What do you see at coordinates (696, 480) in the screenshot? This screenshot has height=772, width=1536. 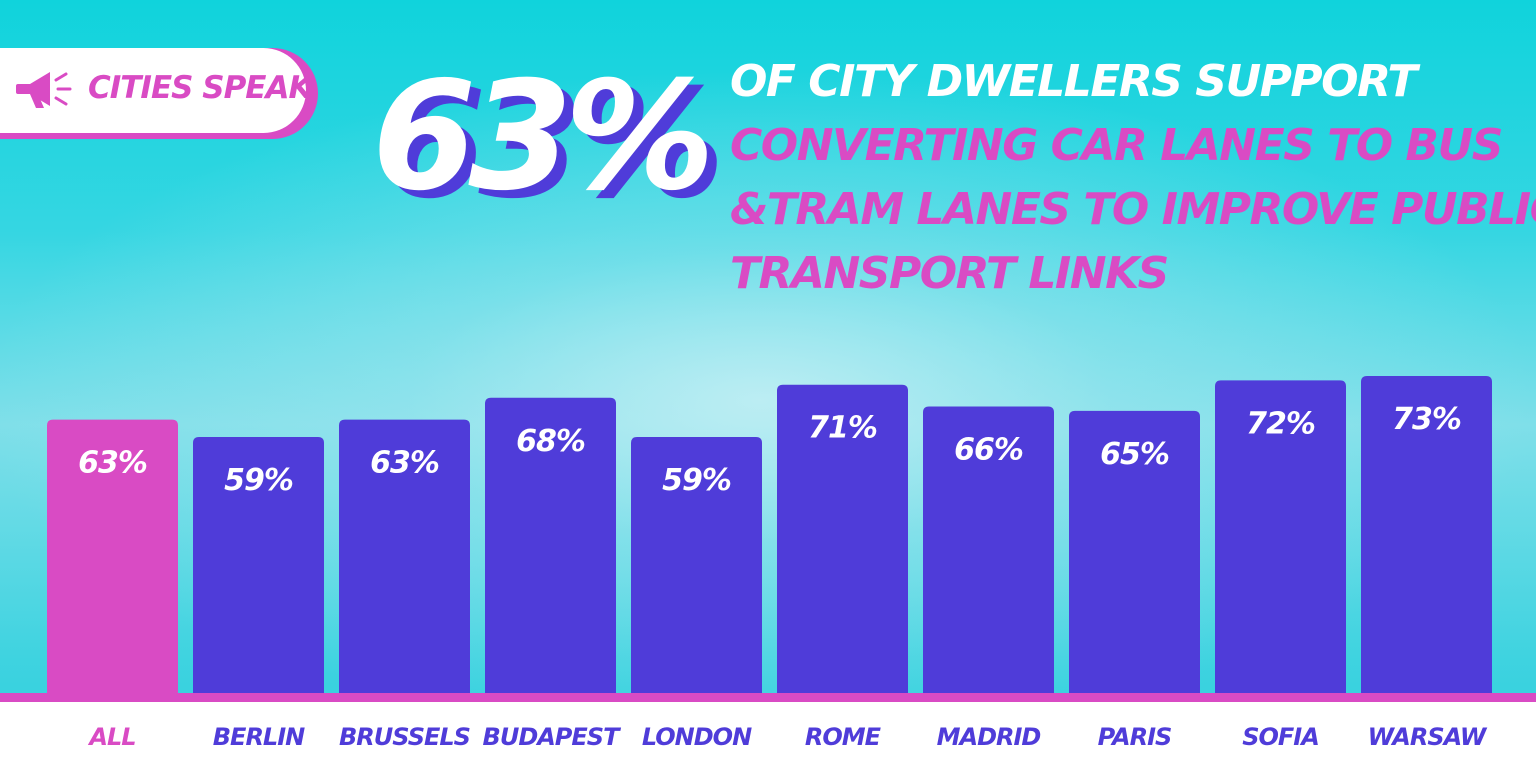 I see `data-label-london: 59%` at bounding box center [696, 480].